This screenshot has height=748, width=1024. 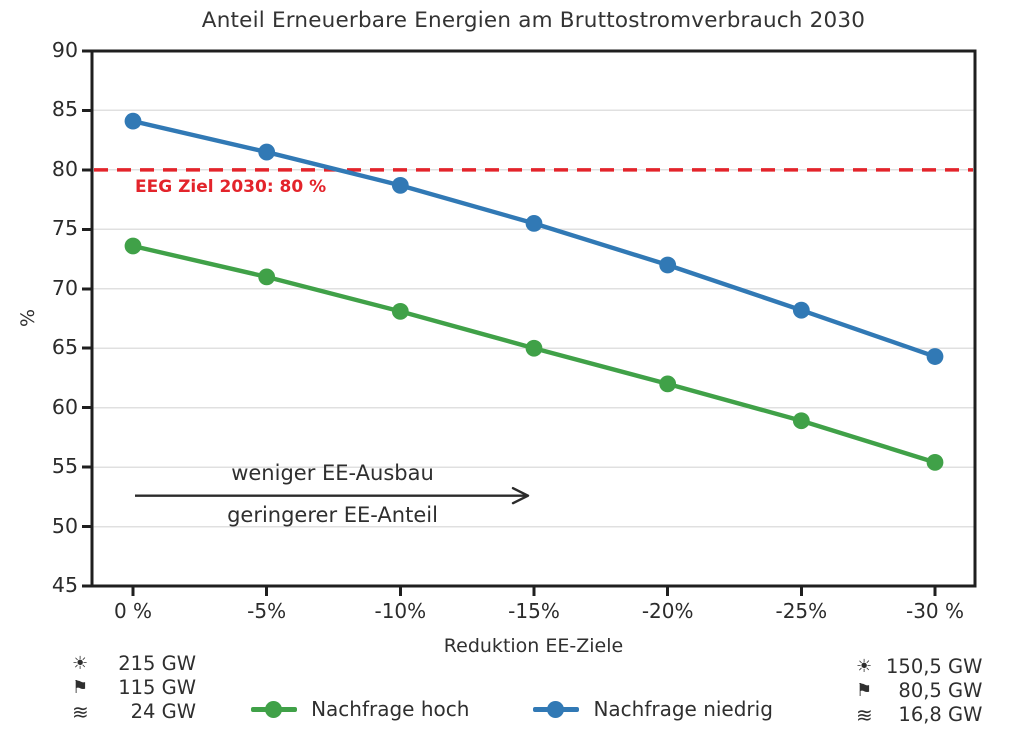 What do you see at coordinates (533, 646) in the screenshot?
I see `x-axis-label: Reduktion EE-Ziele` at bounding box center [533, 646].